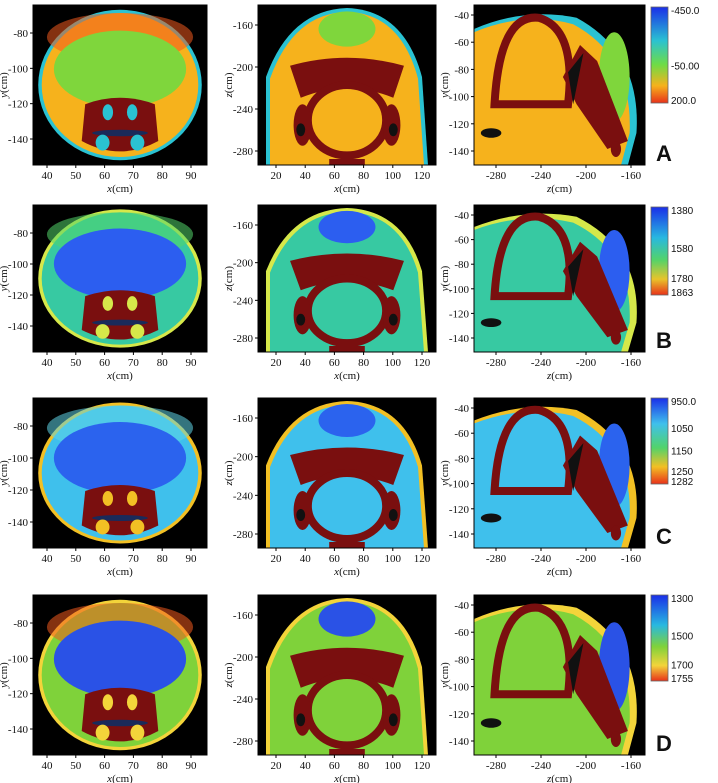 Image resolution: width=718 pixels, height=783 pixels. Describe the element at coordinates (682, 293) in the screenshot. I see `colorbar-tick-label: 1863` at that location.